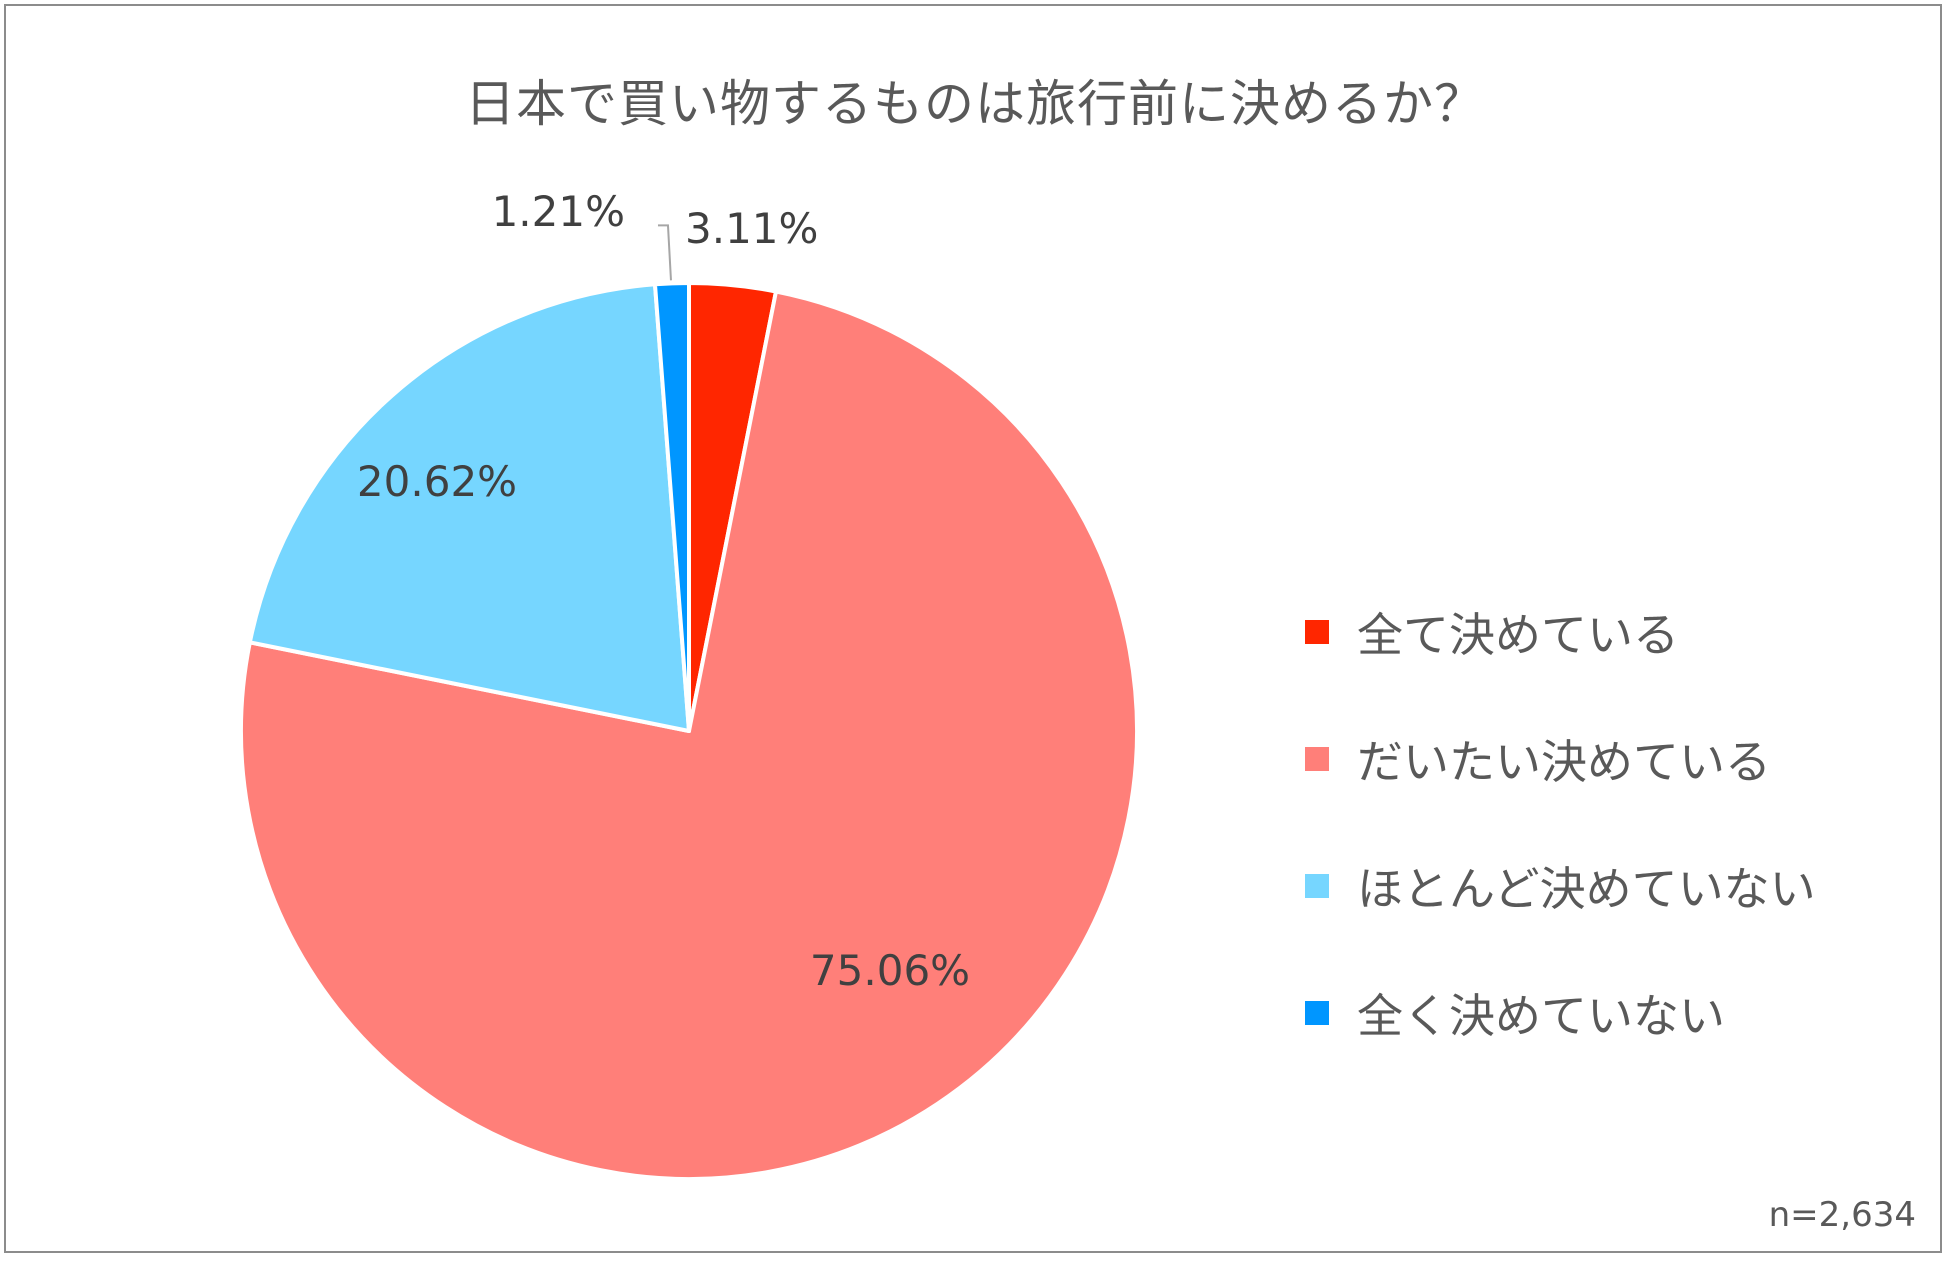  Describe the element at coordinates (1842, 1215) in the screenshot. I see `sample-size-note: n=2,634` at that location.